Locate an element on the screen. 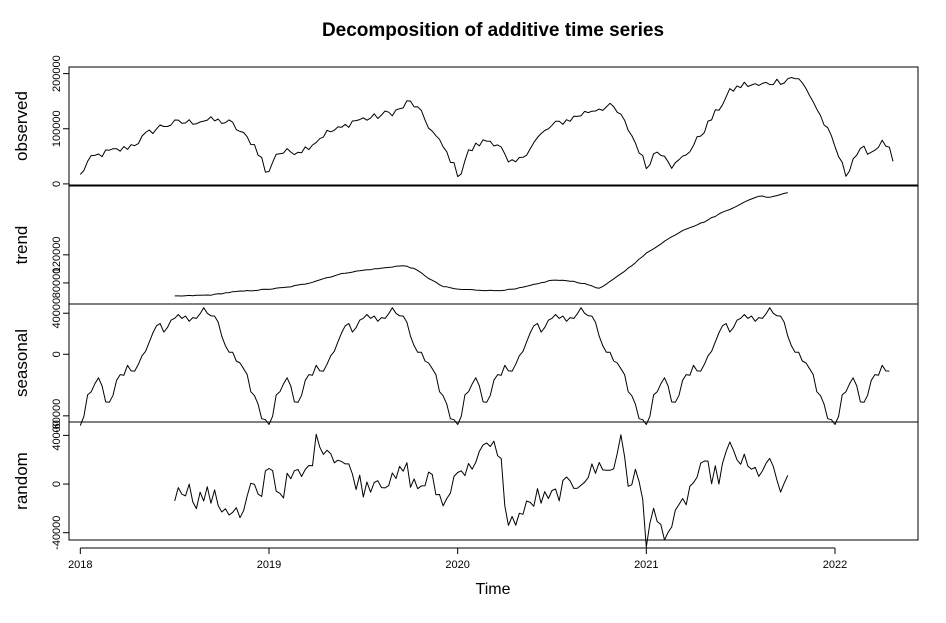 Image resolution: width=946 pixels, height=623 pixels. x-tick-label: 2020 is located at coordinates (457, 565).